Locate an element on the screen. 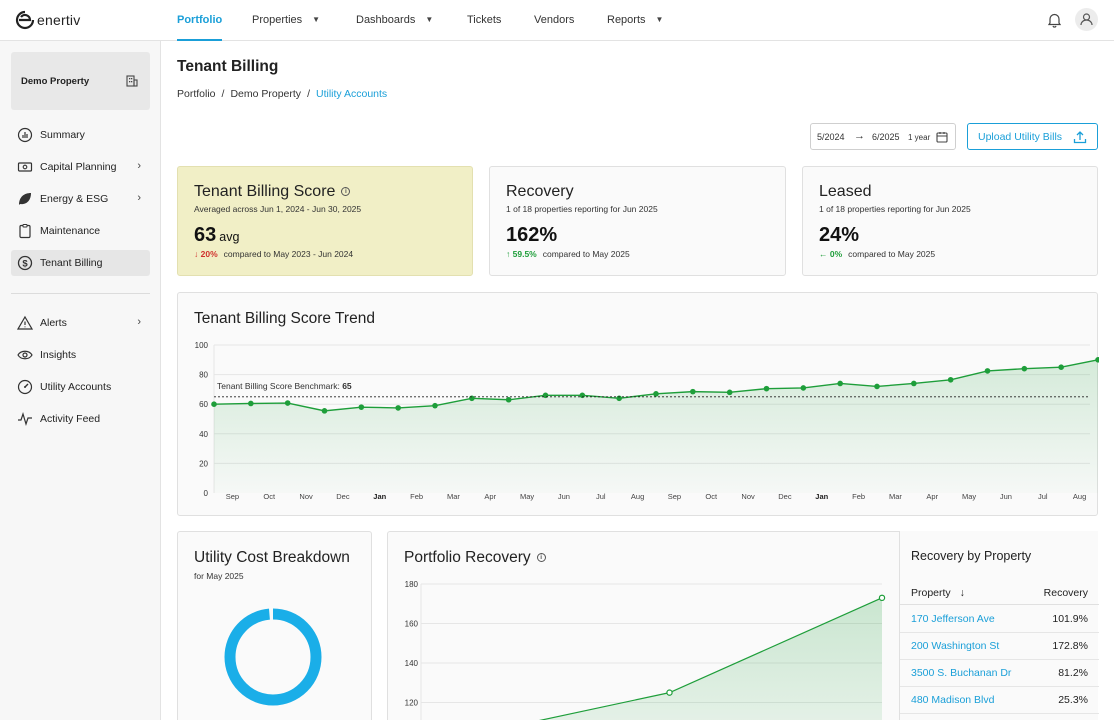 The image size is (1114, 720). x-tick-label: Jun is located at coordinates (1006, 496).